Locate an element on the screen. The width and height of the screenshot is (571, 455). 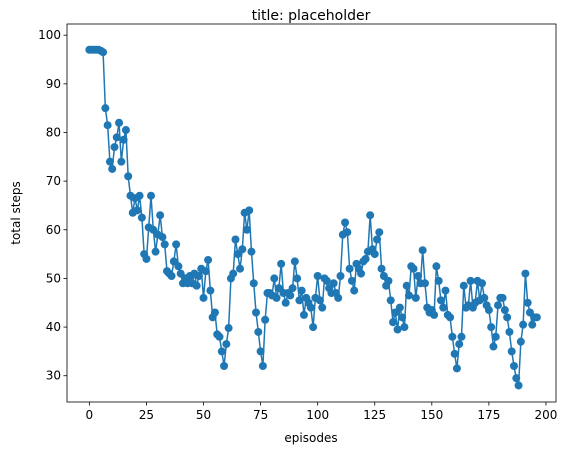
y-axis-label: total steps is located at coordinates (16, 212).